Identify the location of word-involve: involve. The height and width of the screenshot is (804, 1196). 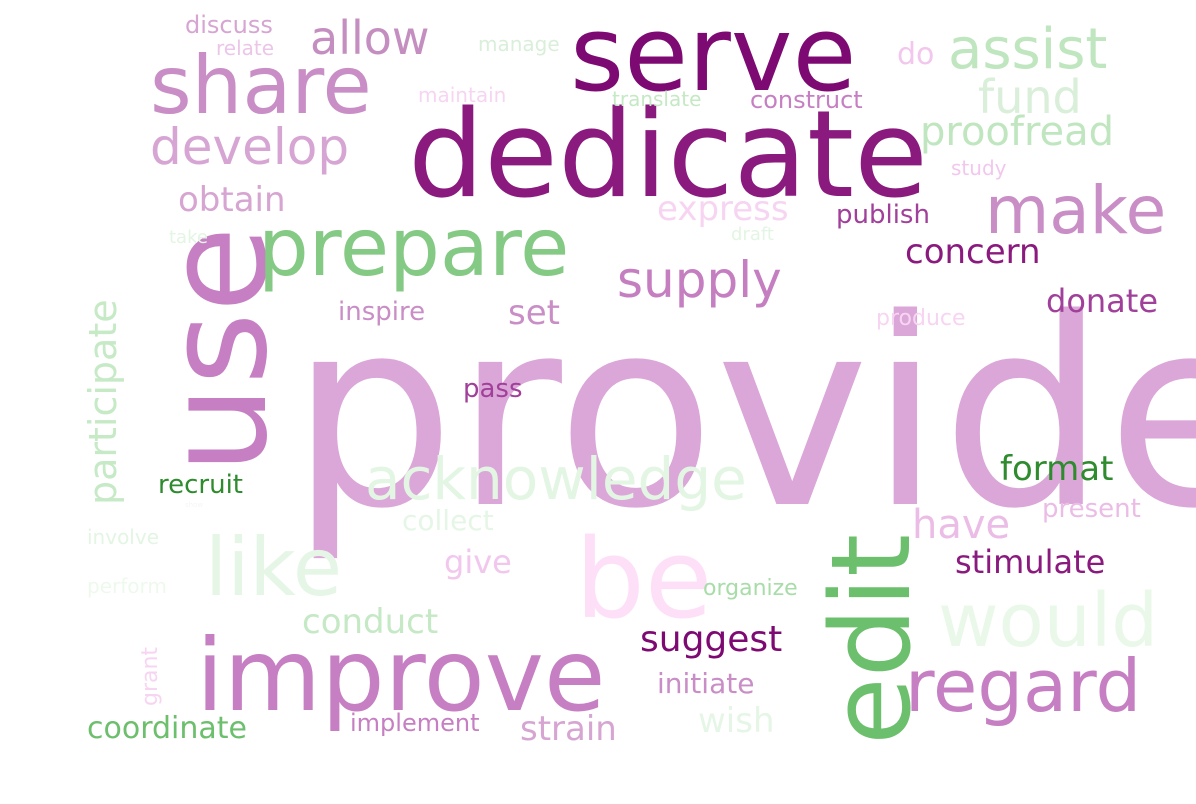
(123, 537).